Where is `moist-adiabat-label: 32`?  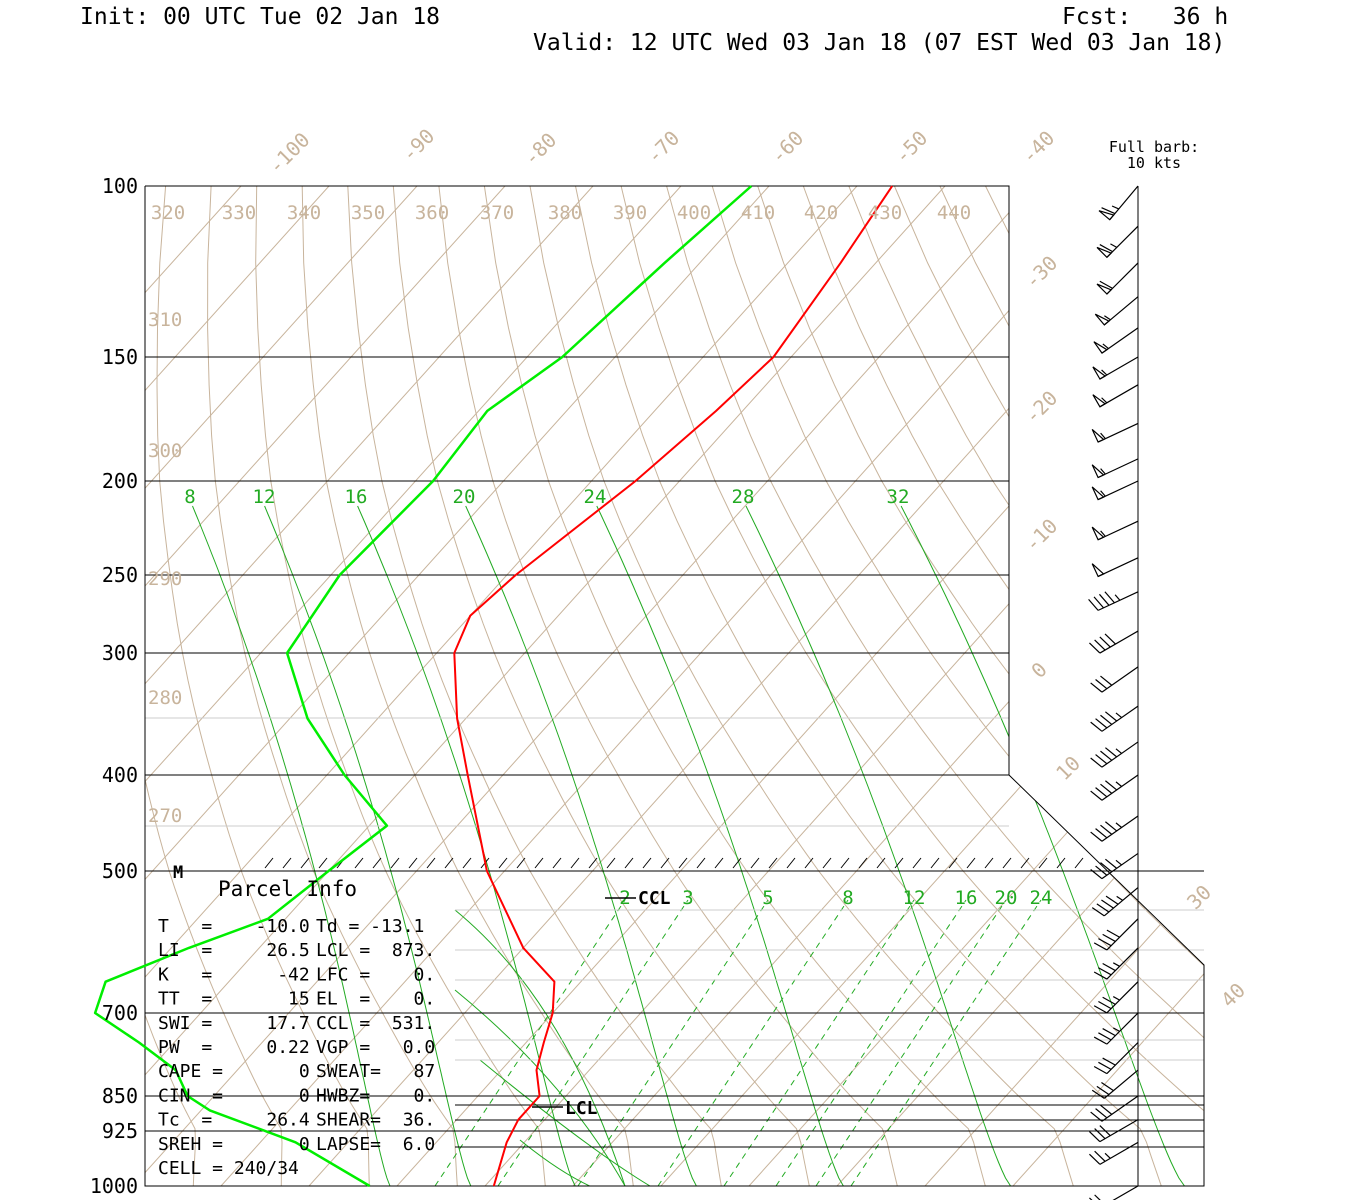 moist-adiabat-label: 32 is located at coordinates (898, 497).